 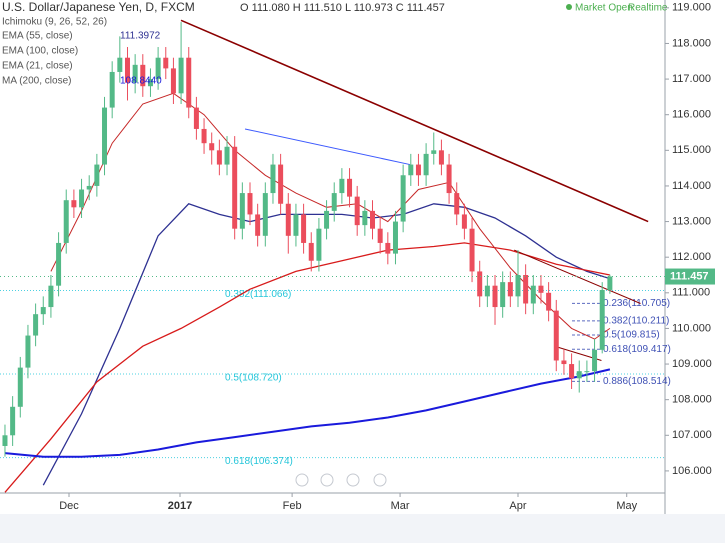 I want to click on y-tick-label: 111.000, so click(x=691, y=293).